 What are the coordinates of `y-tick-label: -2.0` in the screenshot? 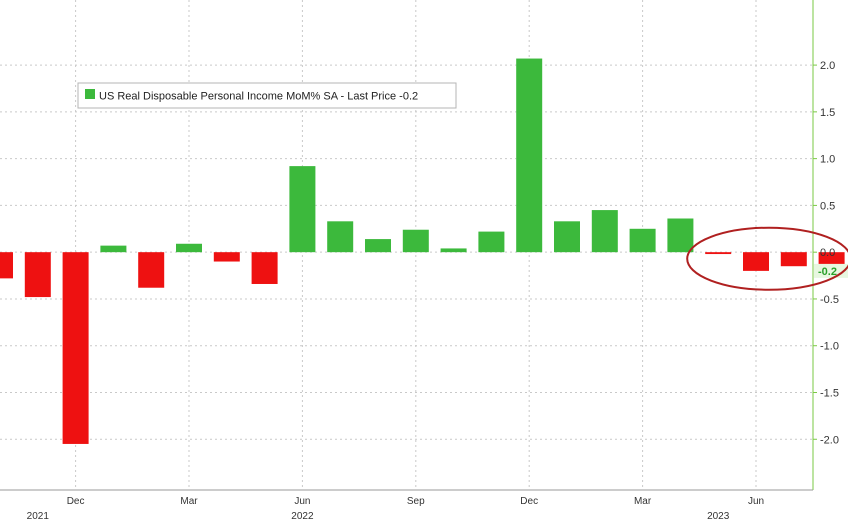 It's located at (829, 440).